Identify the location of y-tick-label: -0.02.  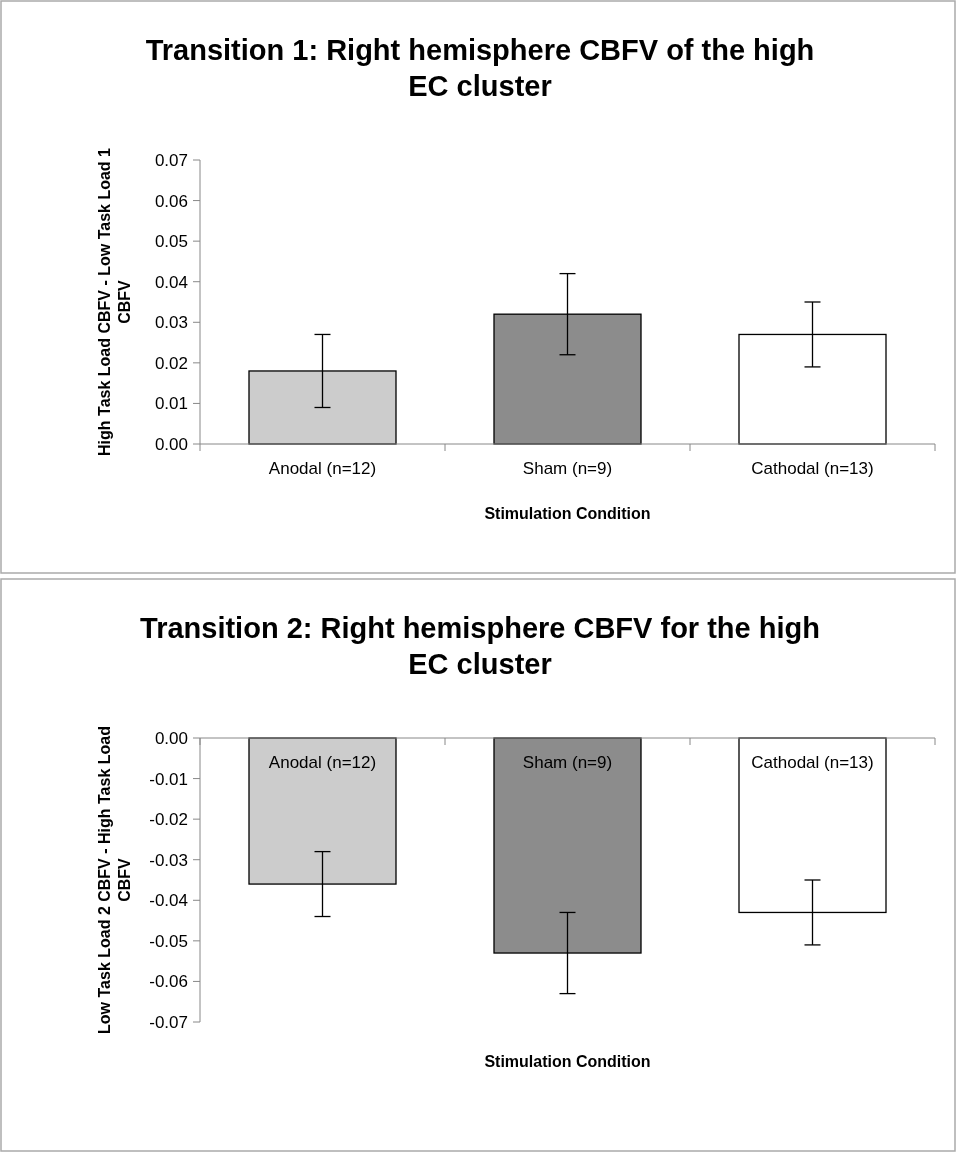
(168, 820).